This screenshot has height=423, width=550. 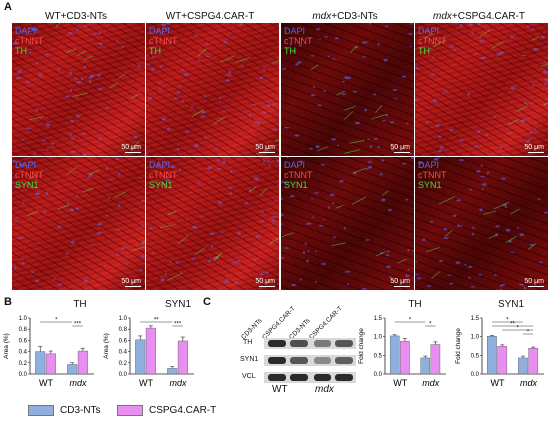 What do you see at coordinates (415, 304) in the screenshot?
I see `chart-title-c-th: TH` at bounding box center [415, 304].